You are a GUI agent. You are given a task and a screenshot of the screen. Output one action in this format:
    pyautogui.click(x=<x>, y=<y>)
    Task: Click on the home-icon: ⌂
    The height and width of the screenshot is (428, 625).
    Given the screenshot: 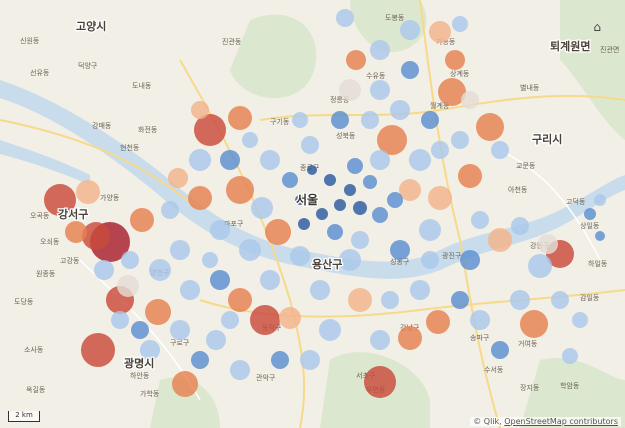 What is the action you would take?
    pyautogui.click(x=597, y=27)
    